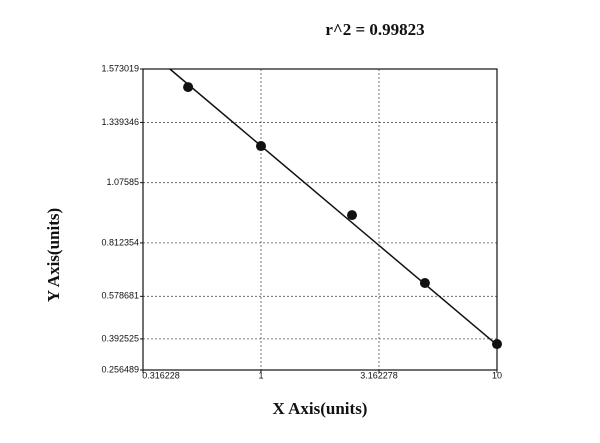  What do you see at coordinates (260, 375) in the screenshot?
I see `x-tick-label: 1` at bounding box center [260, 375].